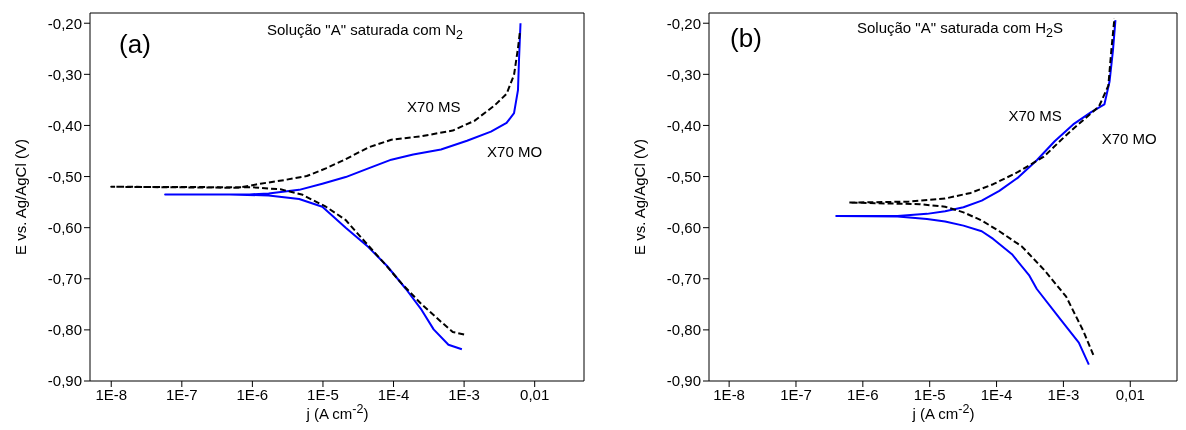  Describe the element at coordinates (746, 38) in the screenshot. I see `annotation: (b)` at that location.